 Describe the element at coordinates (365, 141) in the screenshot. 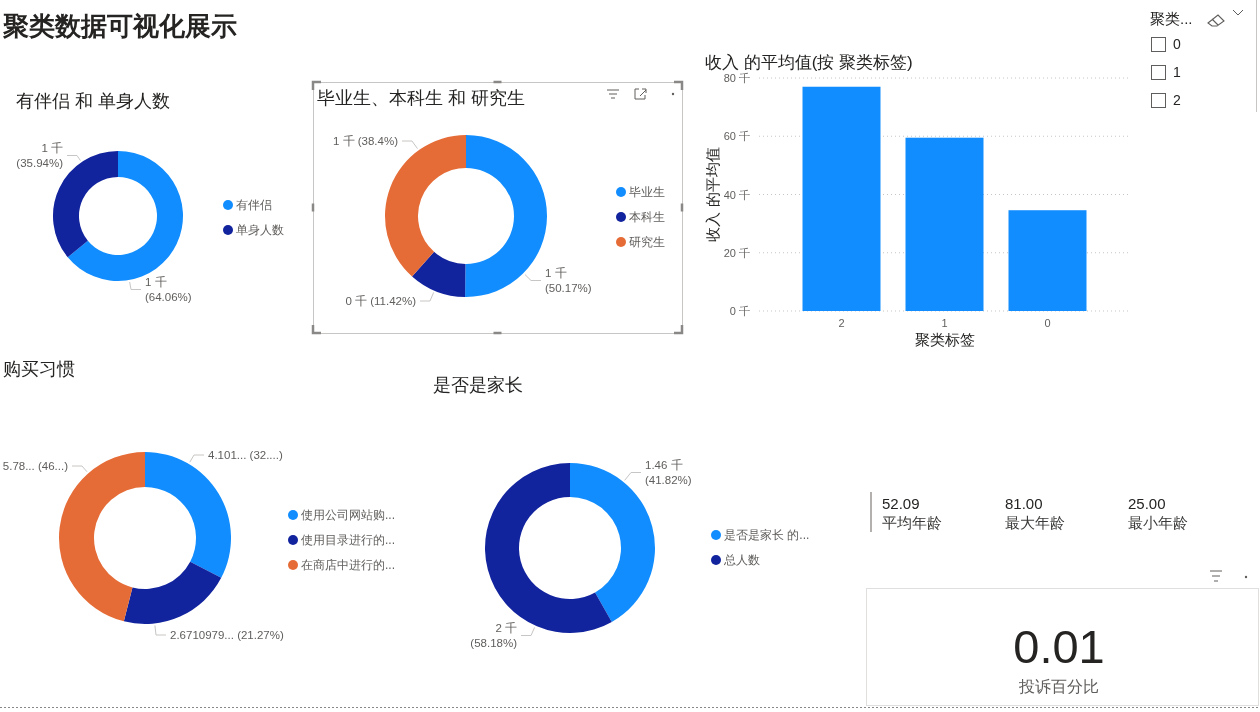

I see `data-label: 1 千 (38.4%)` at that location.